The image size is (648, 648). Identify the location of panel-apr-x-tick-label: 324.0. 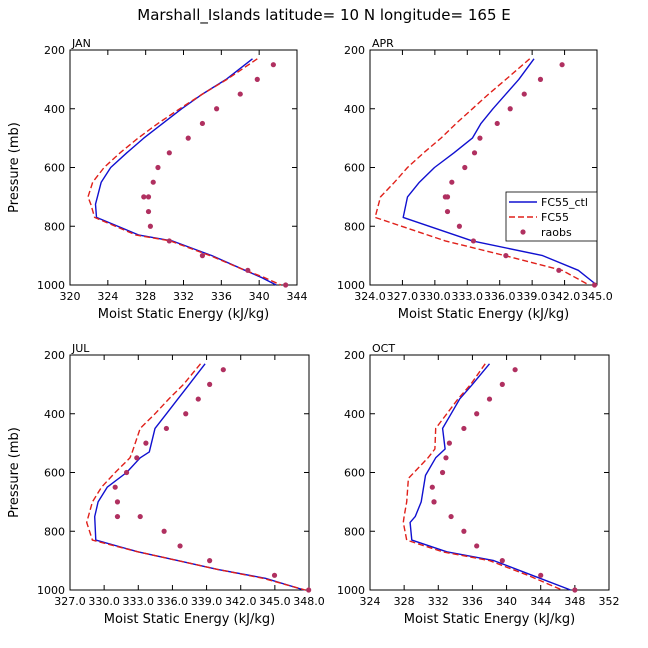
(370, 296).